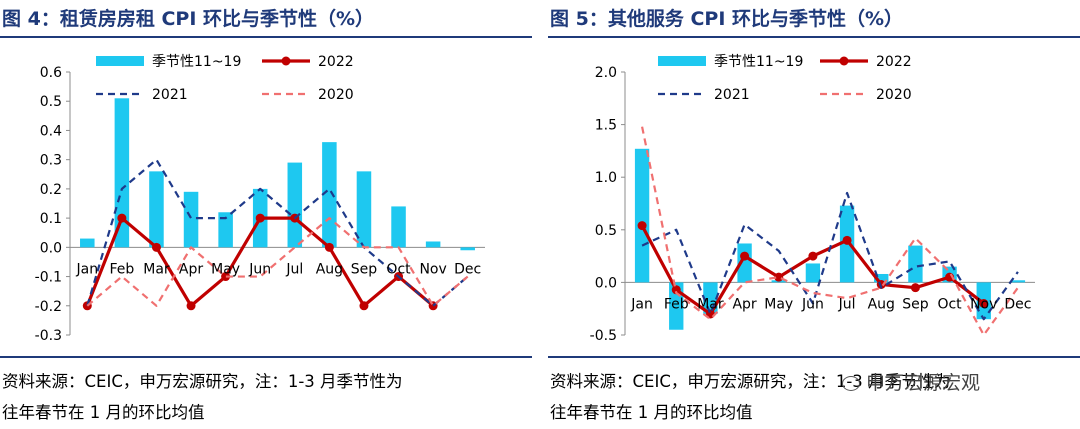 Image resolution: width=1080 pixels, height=429 pixels. I want to click on left-y-tick-label: 0.0, so click(51, 248).